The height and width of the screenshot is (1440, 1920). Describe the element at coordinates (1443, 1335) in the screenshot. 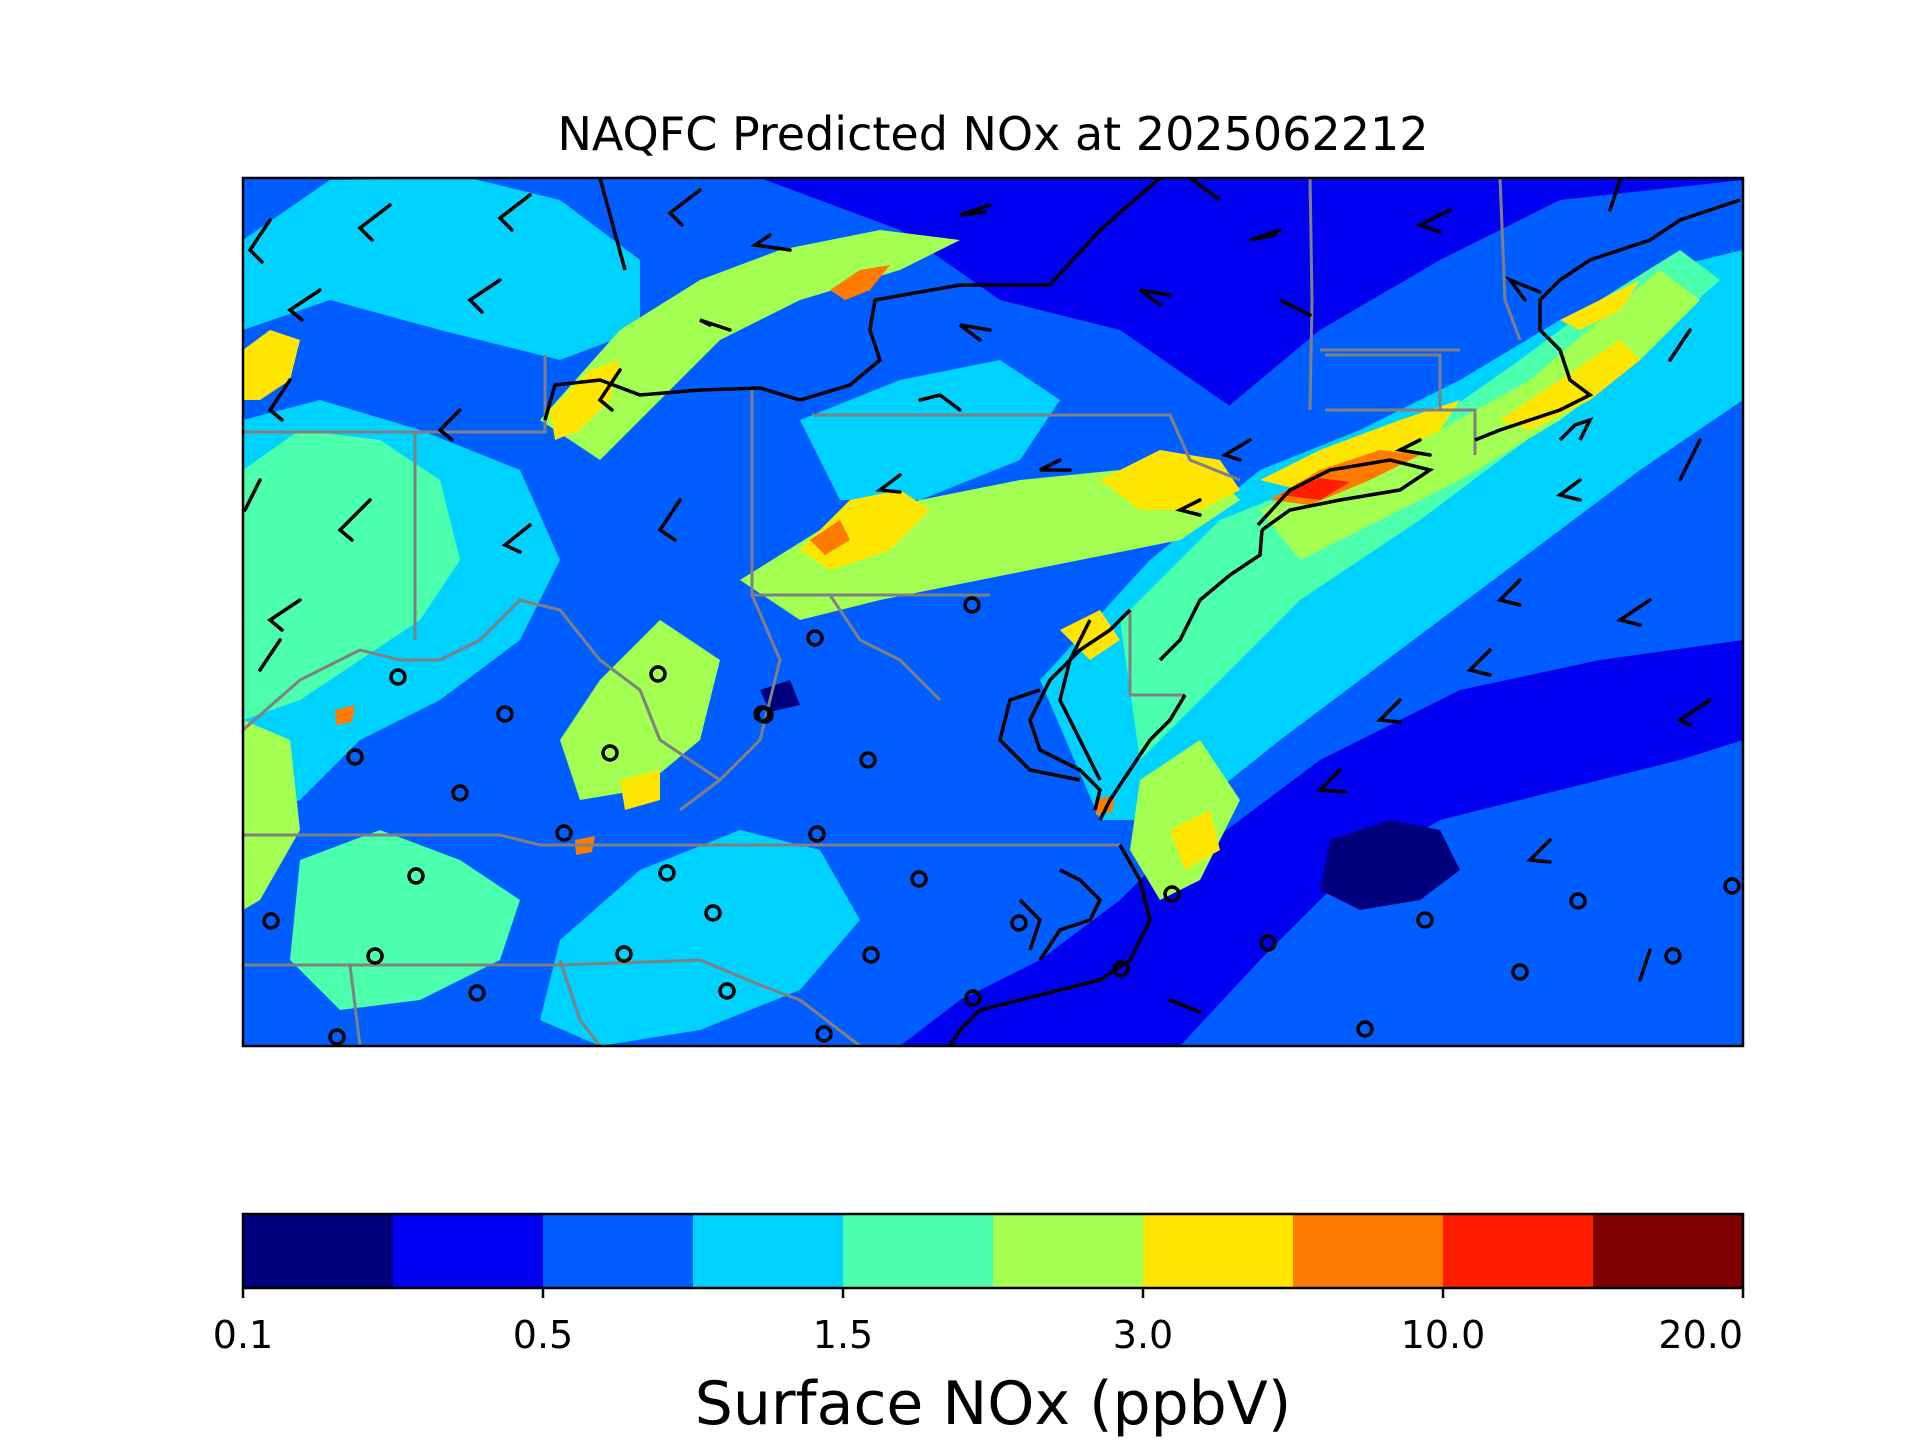

I see `colorbar-tick-label: 10.0` at that location.